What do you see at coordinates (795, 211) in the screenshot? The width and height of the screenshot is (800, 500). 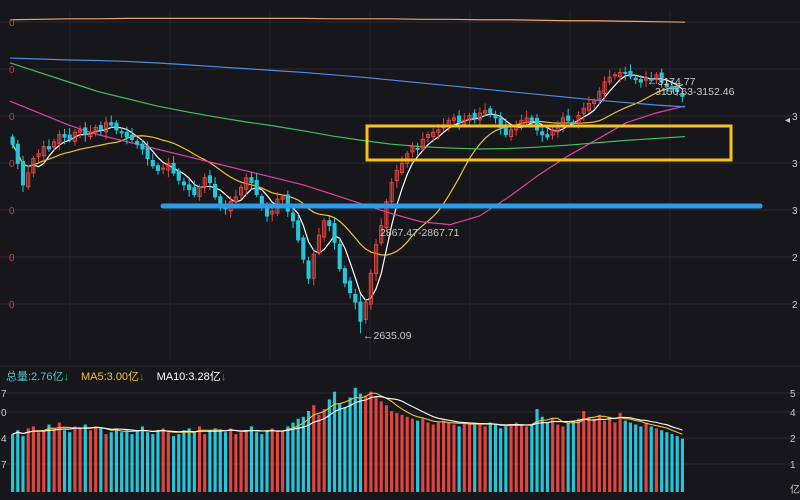 I see `price-axis-right: 3 3 3 2 2` at bounding box center [795, 211].